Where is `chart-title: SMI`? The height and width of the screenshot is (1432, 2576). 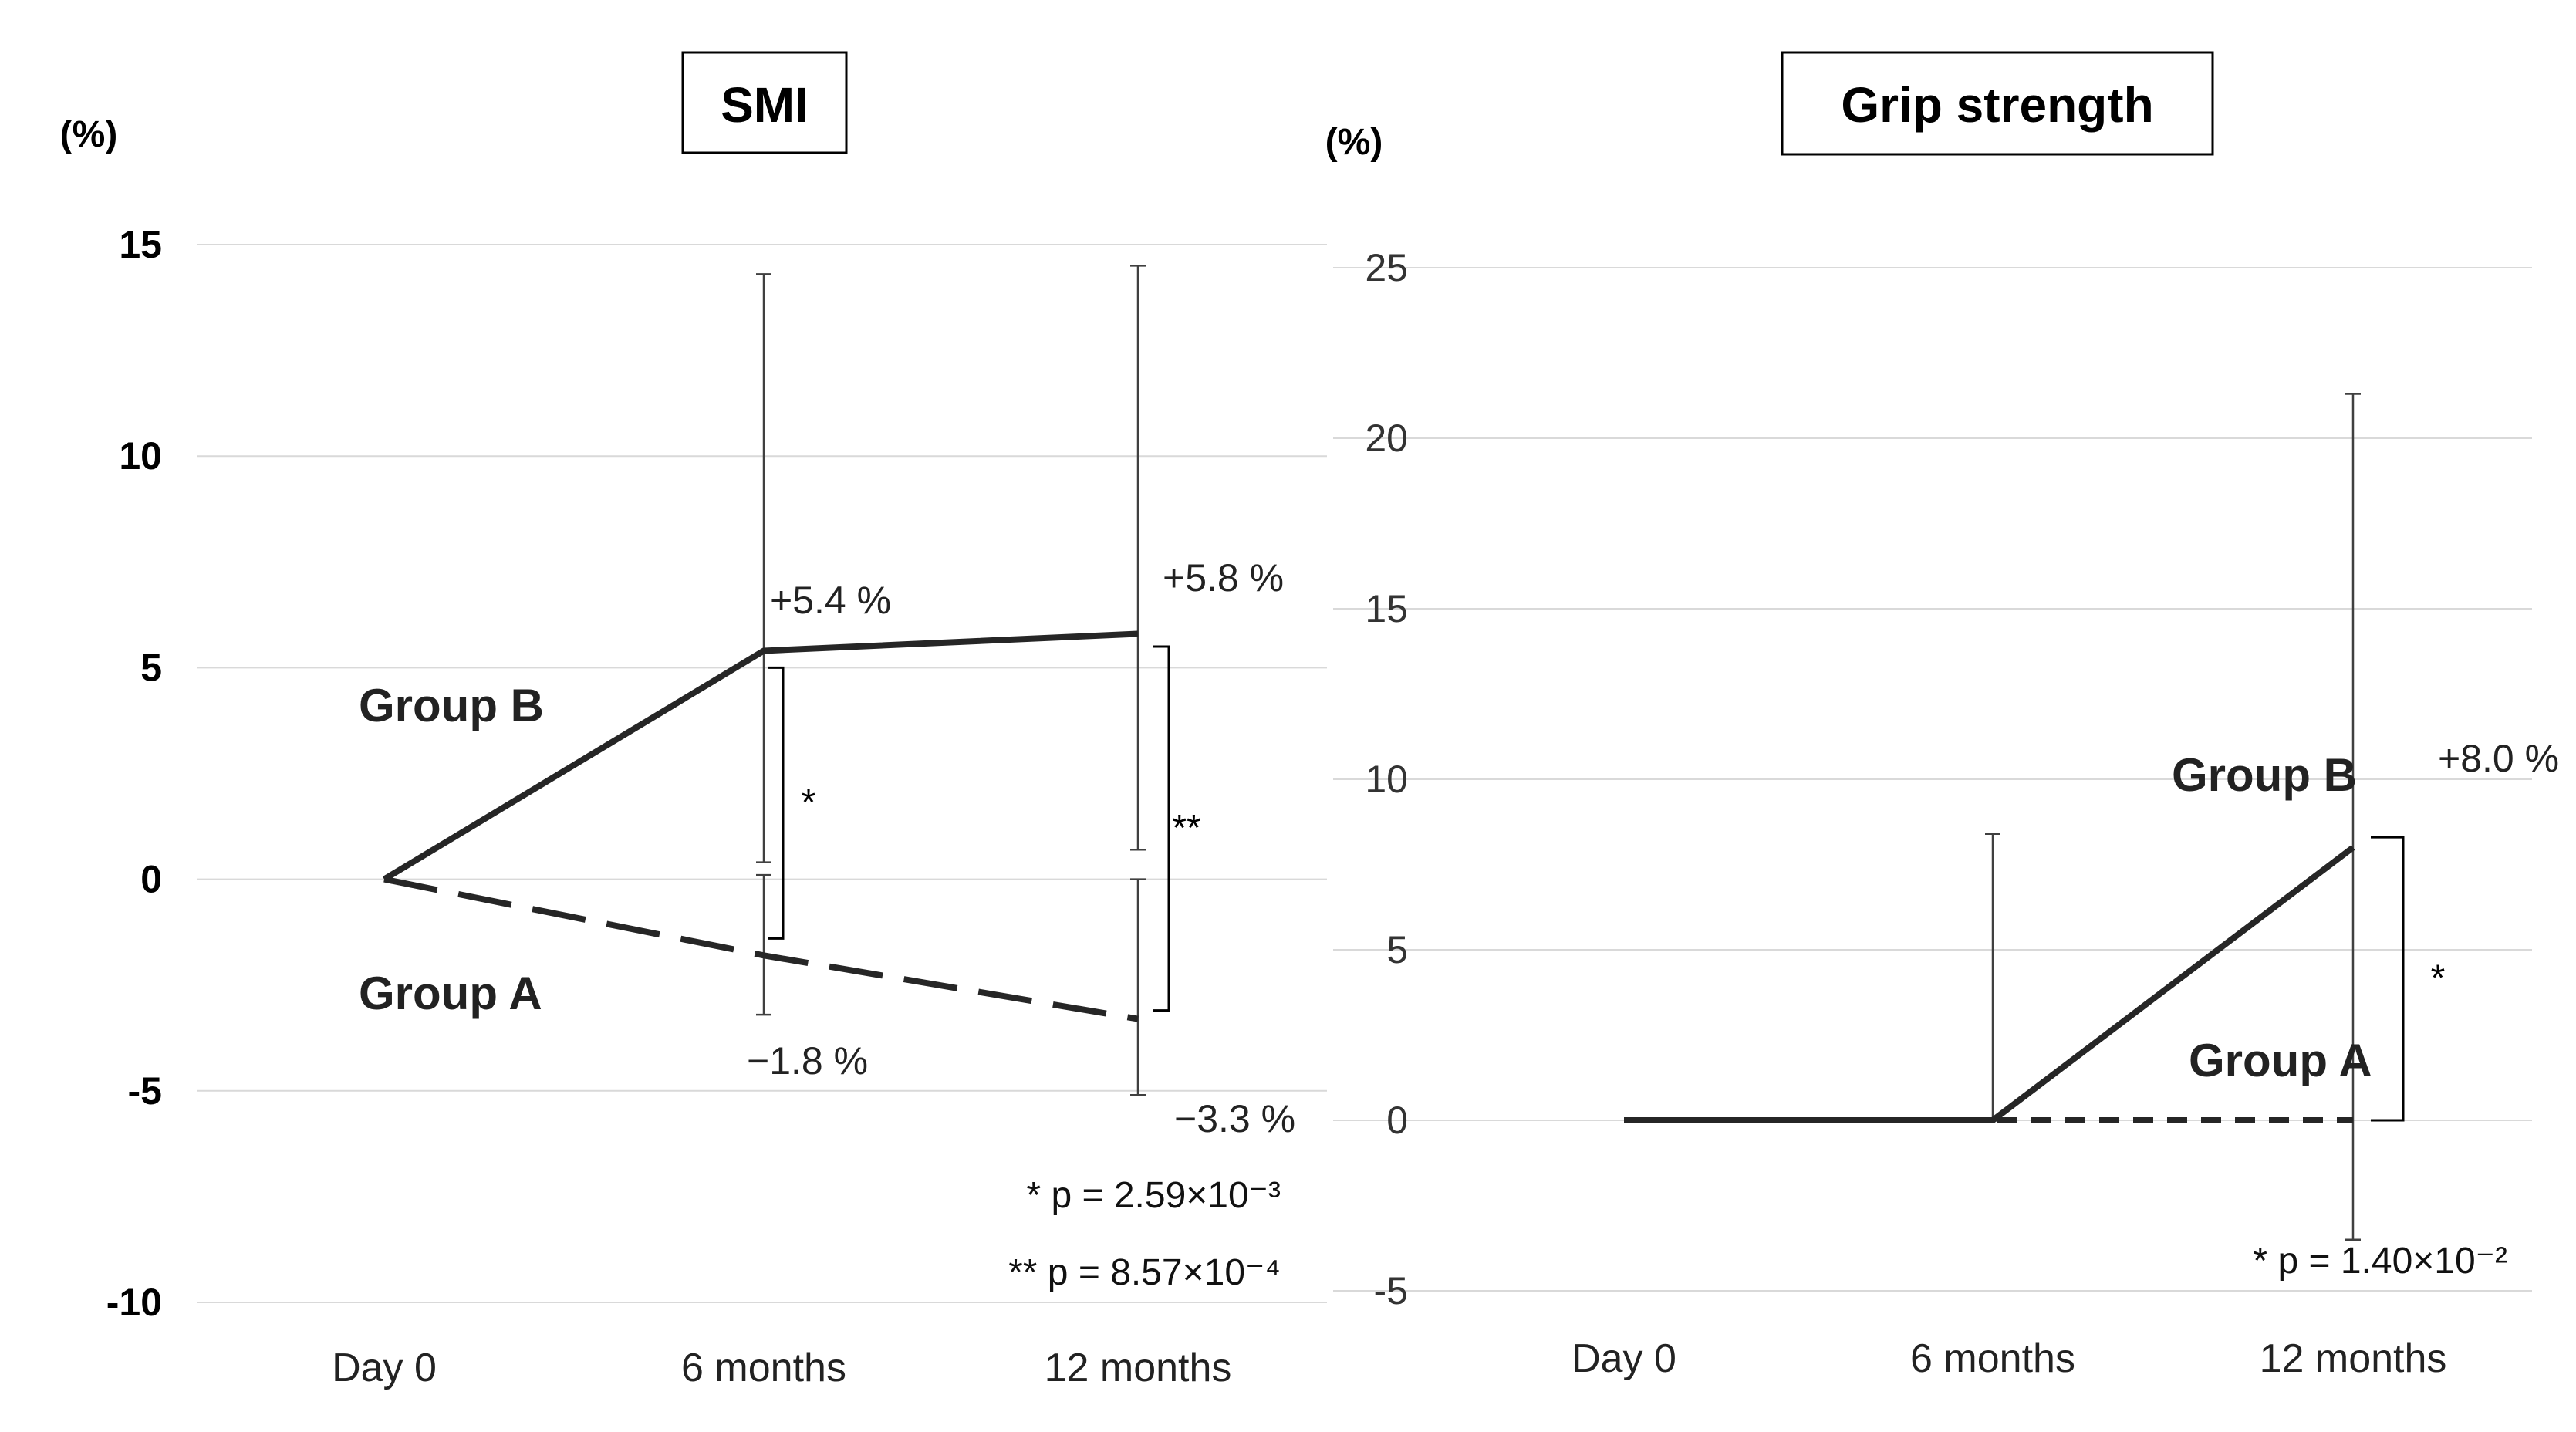
chart-title: SMI is located at coordinates (765, 105).